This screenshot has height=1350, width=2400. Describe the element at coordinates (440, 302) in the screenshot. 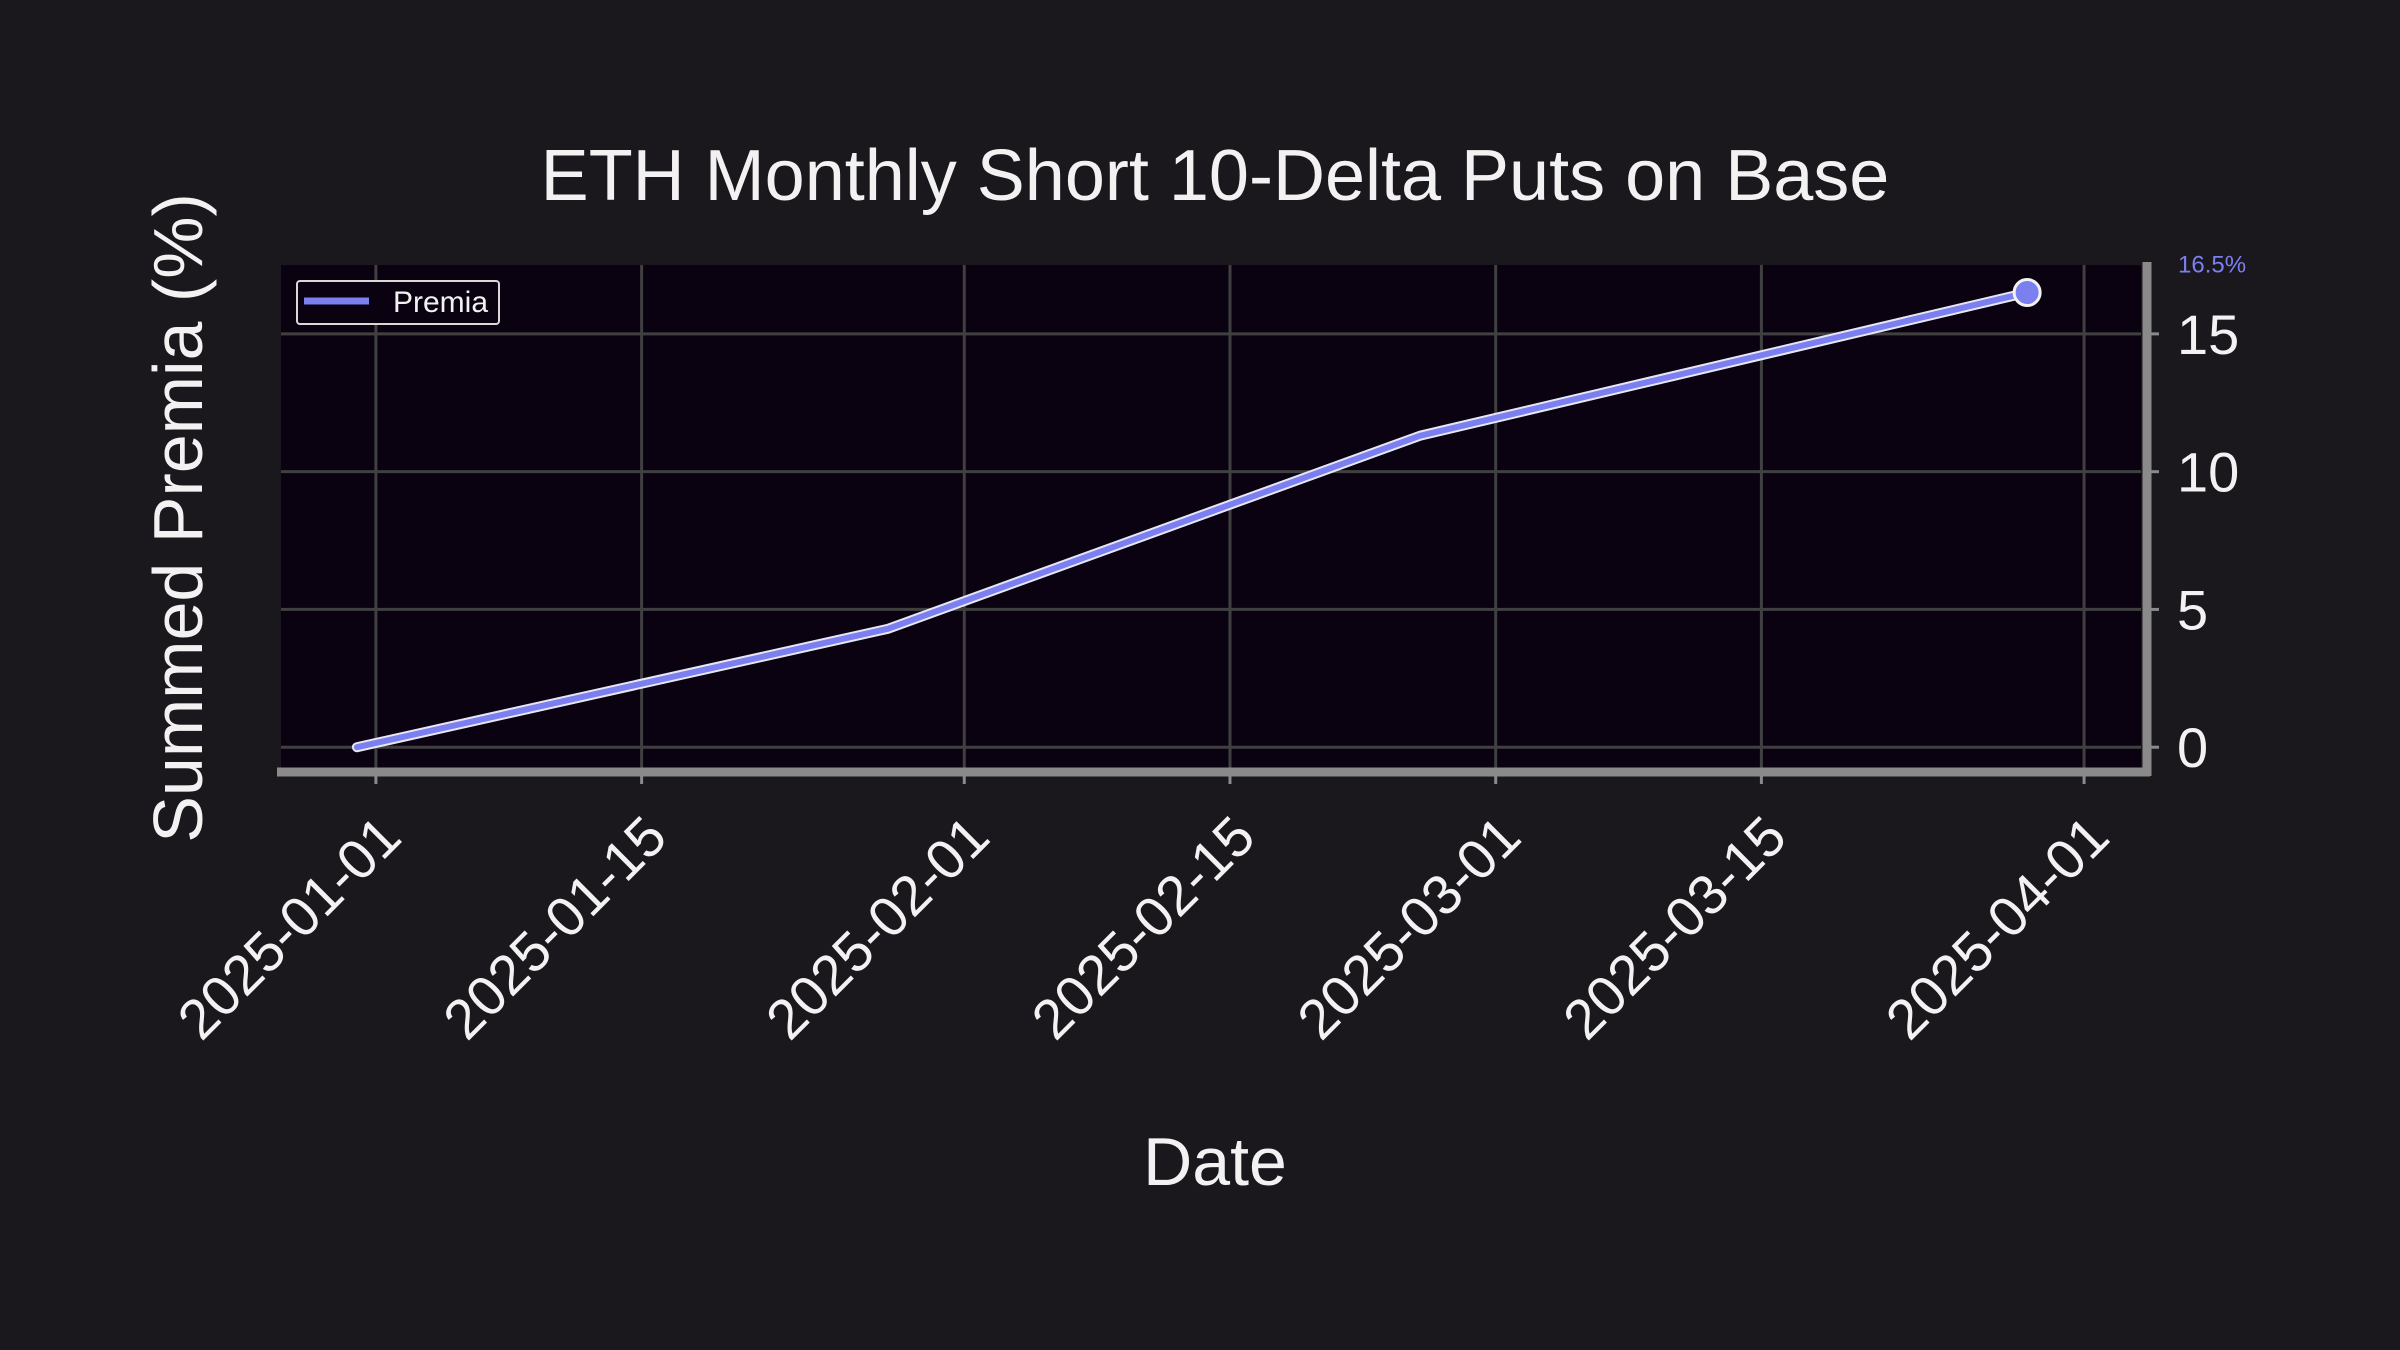

I see `legend-label-premia: Premia` at that location.